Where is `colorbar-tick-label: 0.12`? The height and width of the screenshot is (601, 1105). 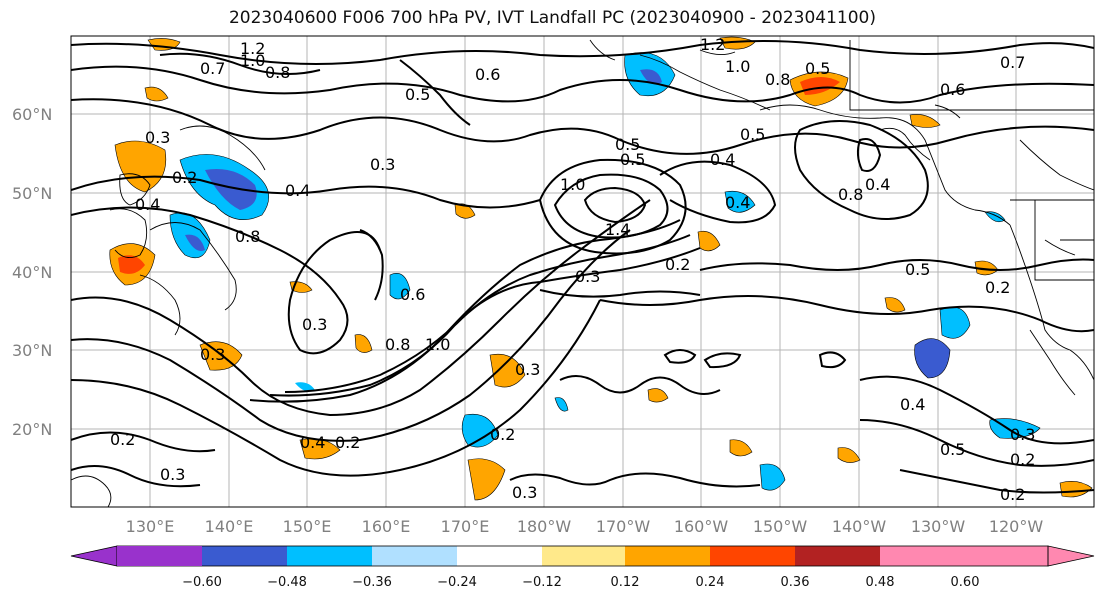 colorbar-tick-label: 0.12 is located at coordinates (625, 582).